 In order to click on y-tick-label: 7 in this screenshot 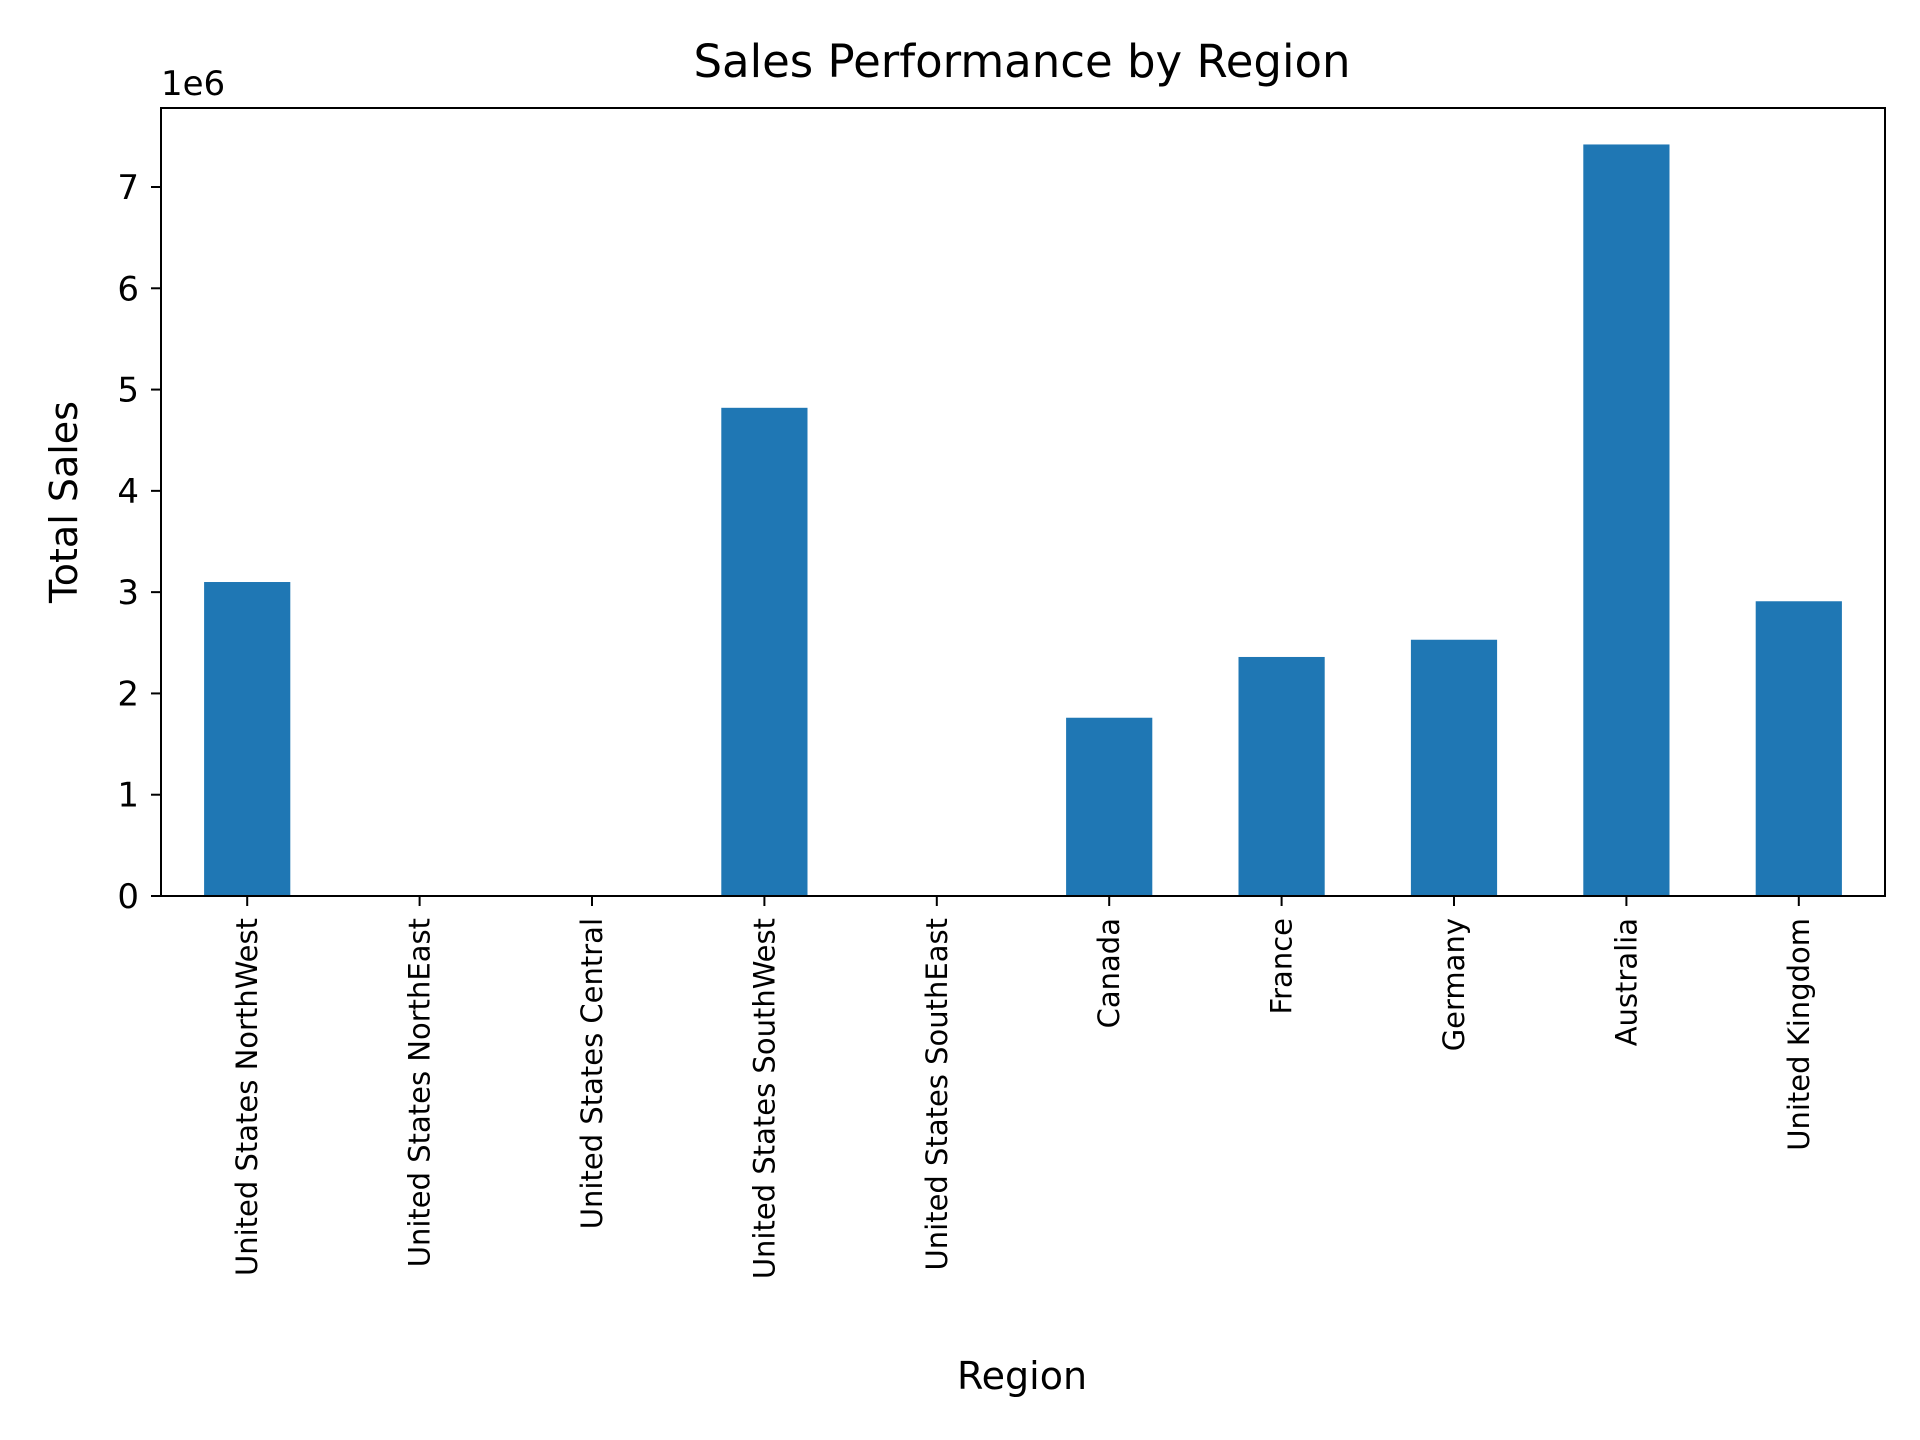, I will do `click(128, 188)`.